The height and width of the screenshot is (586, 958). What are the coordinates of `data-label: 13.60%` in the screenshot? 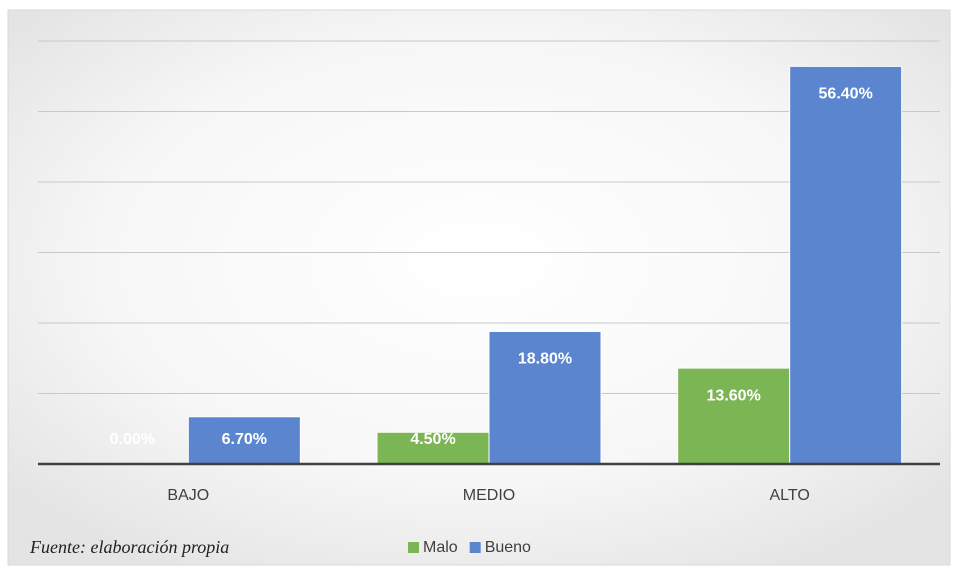 It's located at (734, 395).